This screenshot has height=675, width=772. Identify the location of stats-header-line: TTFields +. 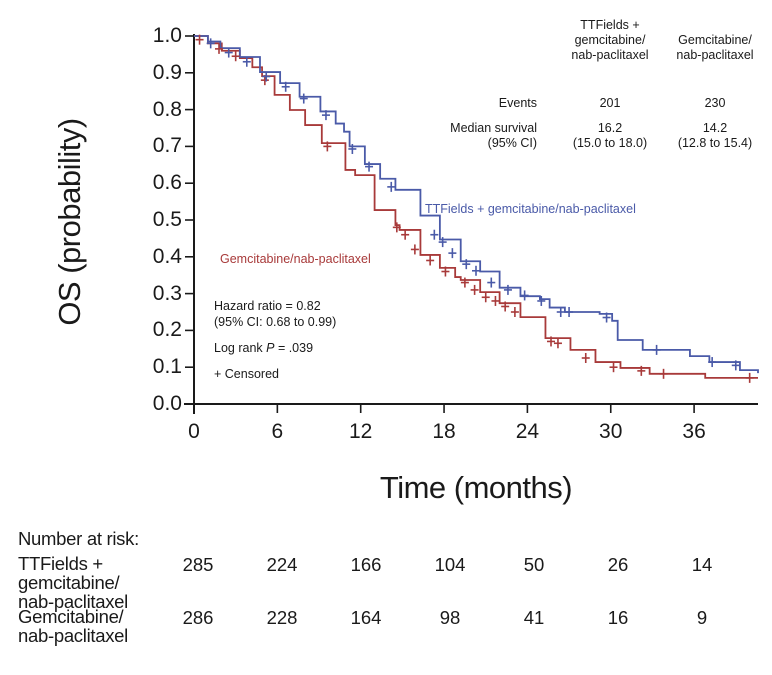
(610, 25).